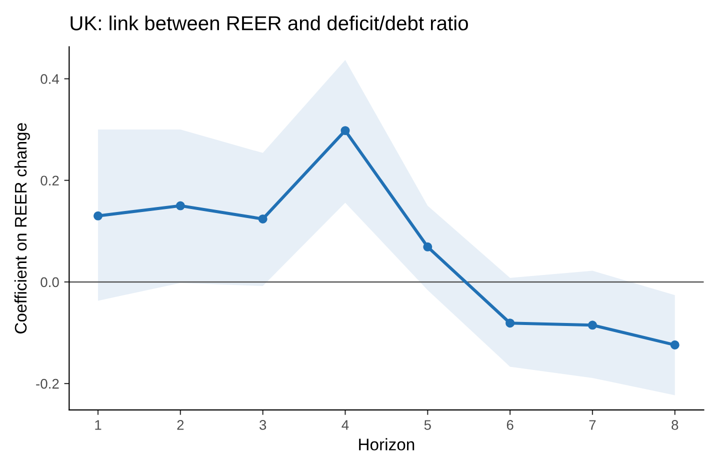  I want to click on y-tick-label: 0.2, so click(49, 181).